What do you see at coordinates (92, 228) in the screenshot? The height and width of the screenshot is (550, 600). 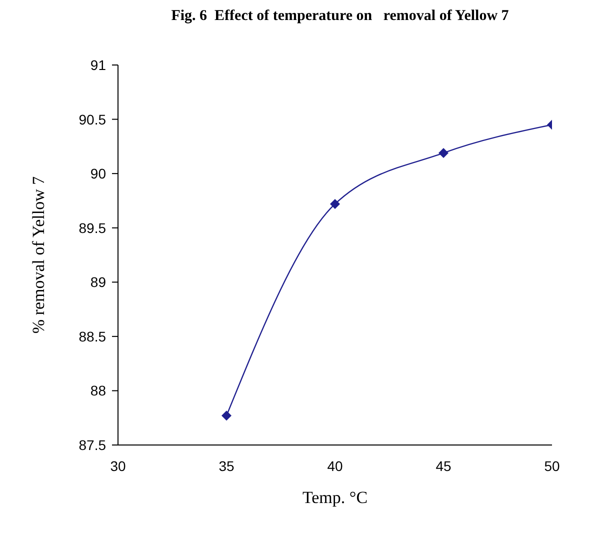 I see `y-tick-label: 89.5` at bounding box center [92, 228].